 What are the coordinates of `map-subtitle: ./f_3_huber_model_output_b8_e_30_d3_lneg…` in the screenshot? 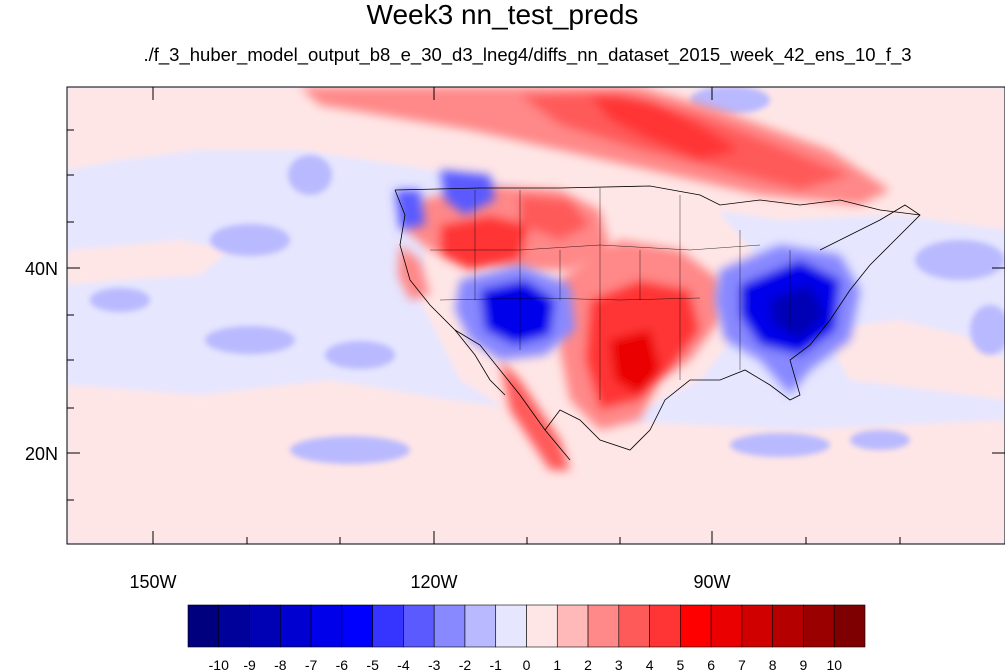 It's located at (527, 54).